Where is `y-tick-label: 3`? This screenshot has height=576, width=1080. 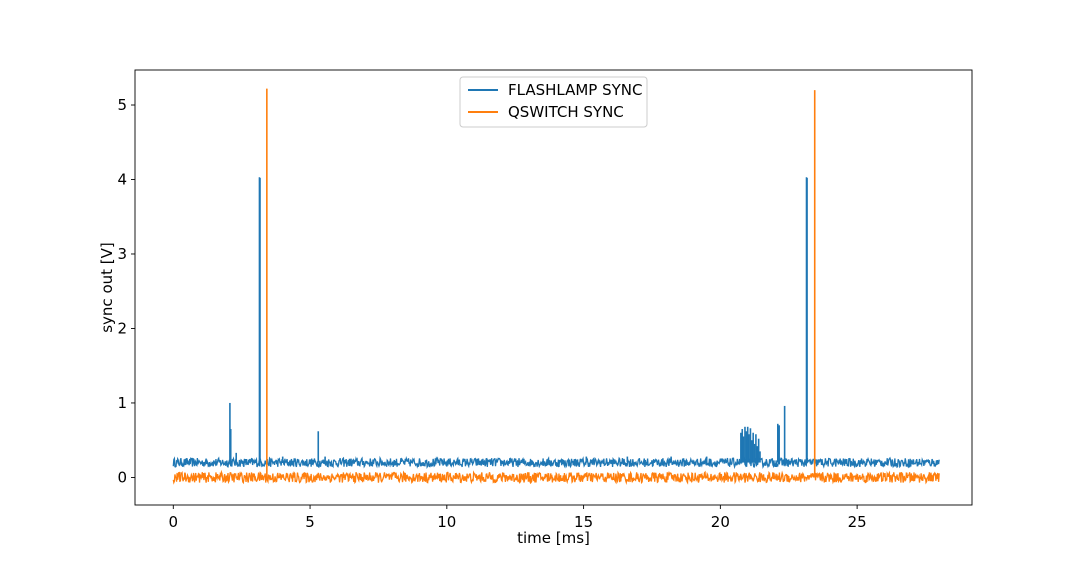 y-tick-label: 3 is located at coordinates (122, 254).